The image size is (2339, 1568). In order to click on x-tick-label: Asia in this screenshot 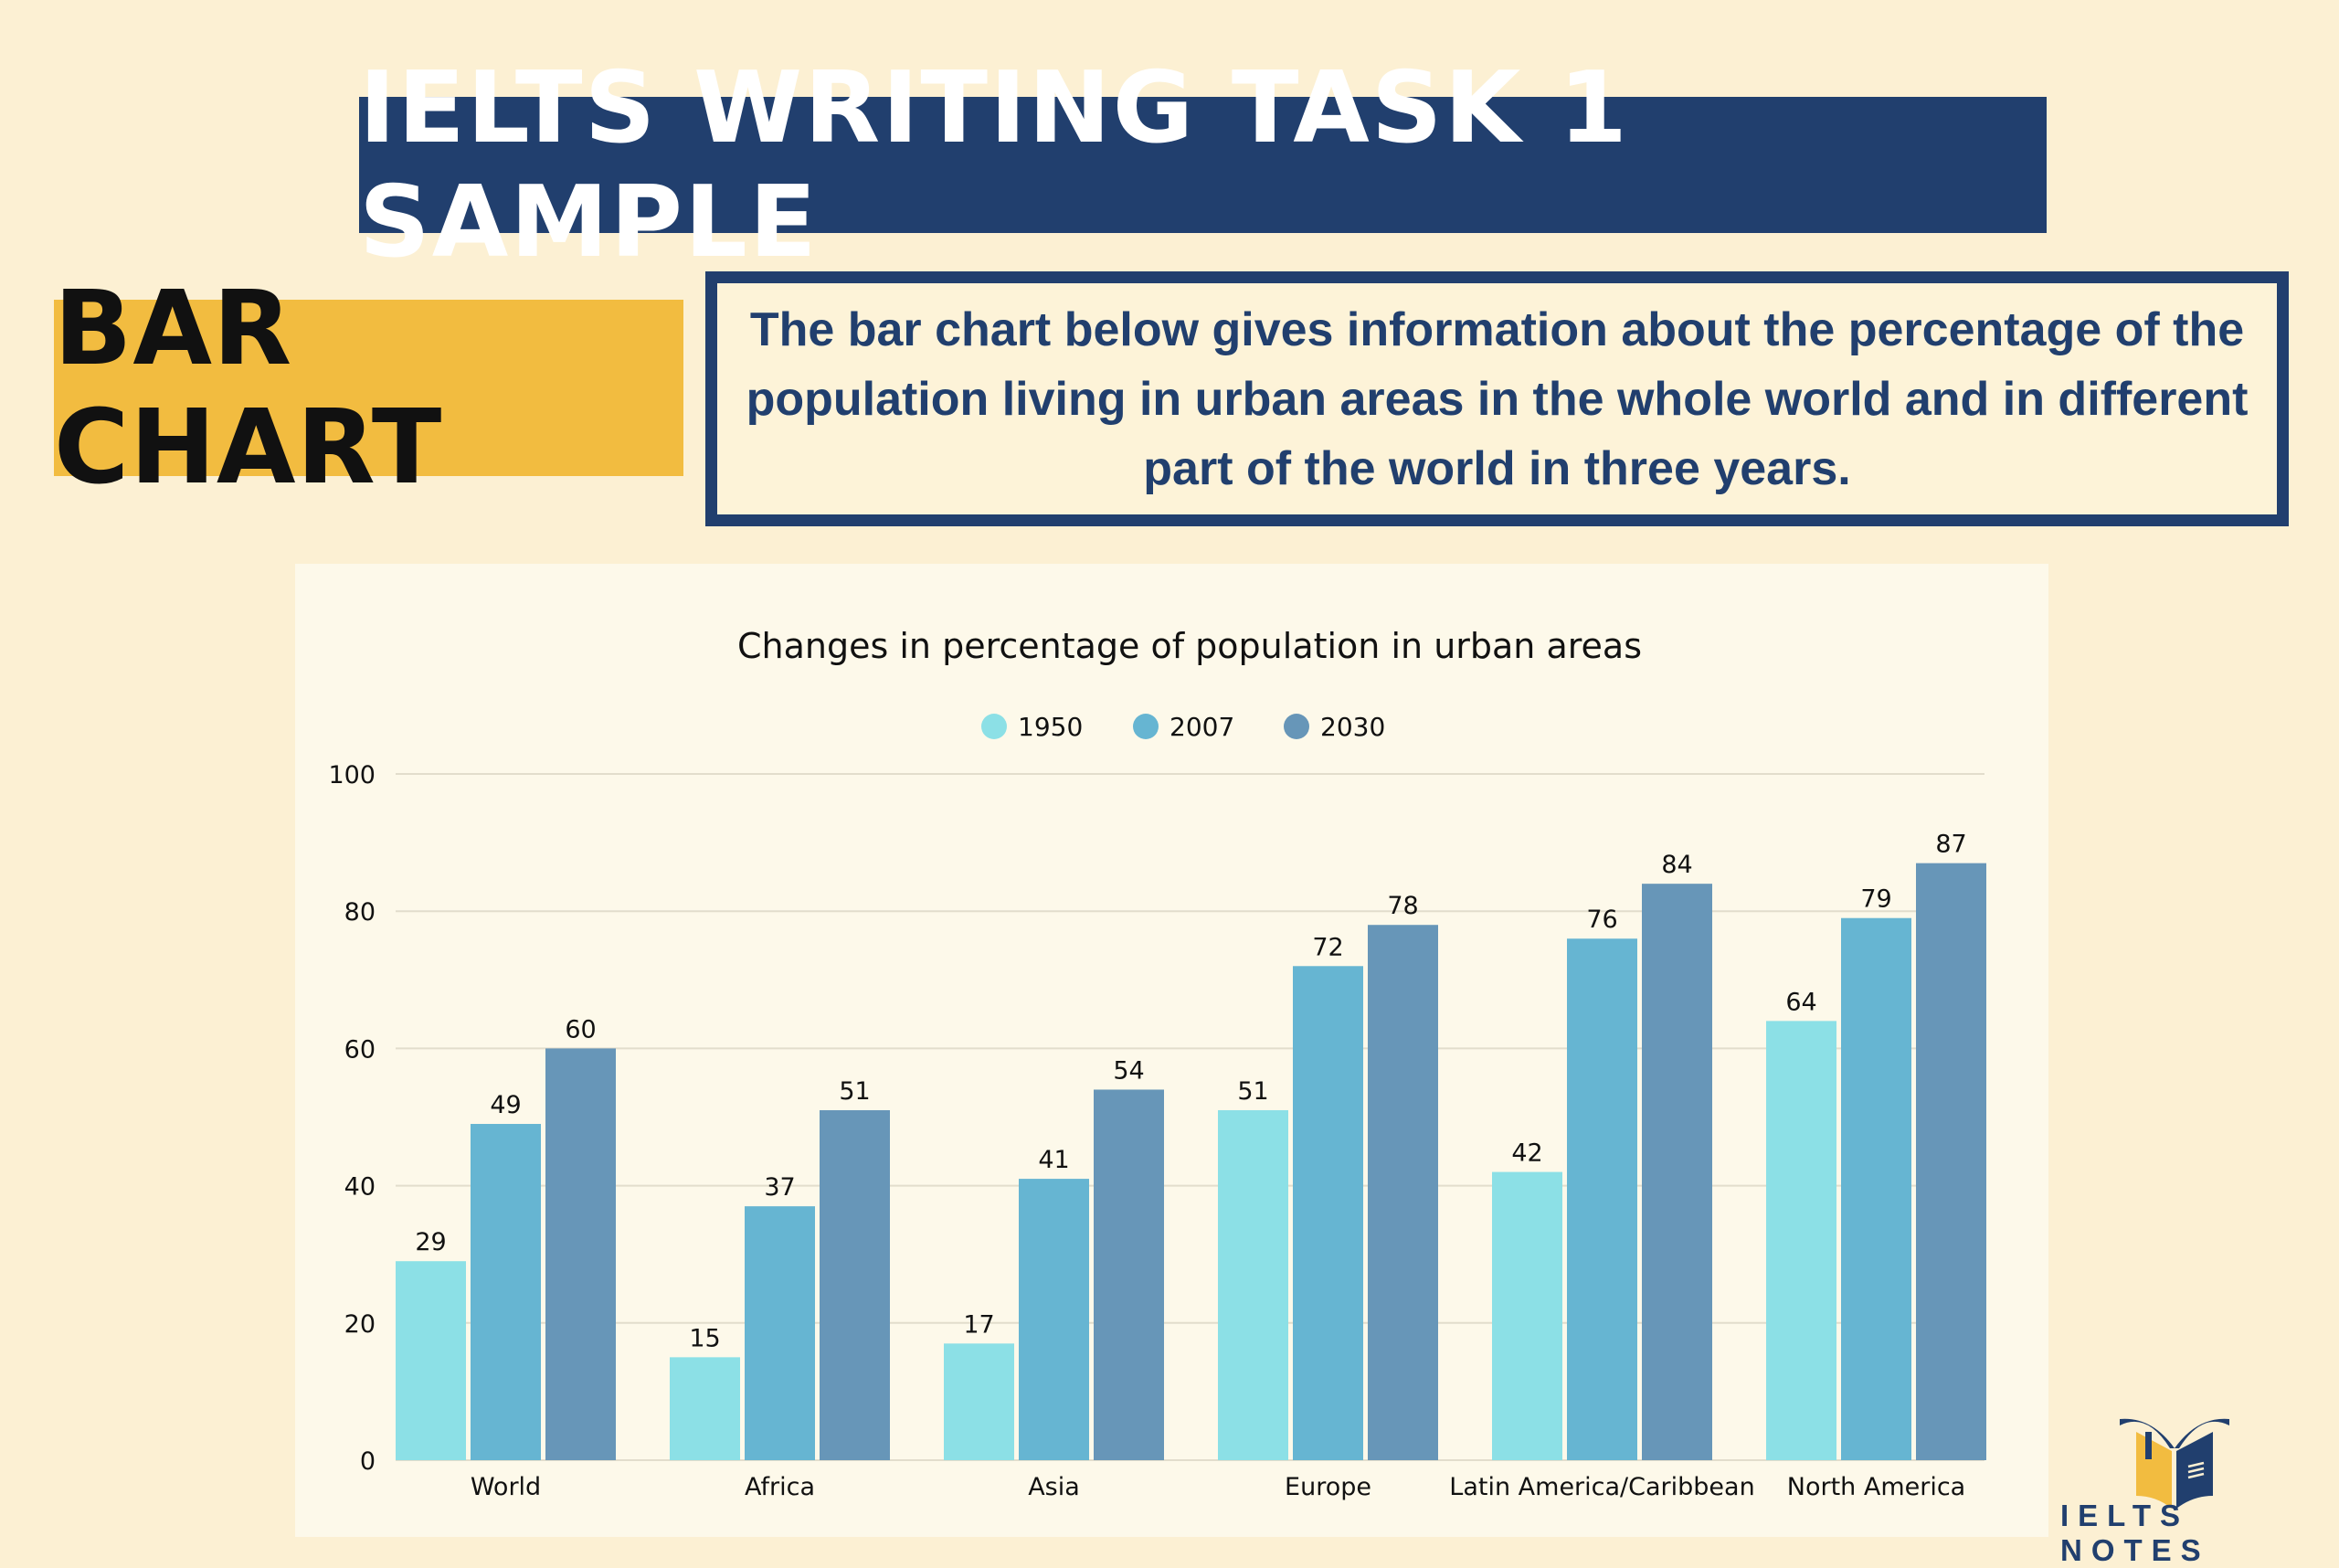, I will do `click(1054, 1487)`.